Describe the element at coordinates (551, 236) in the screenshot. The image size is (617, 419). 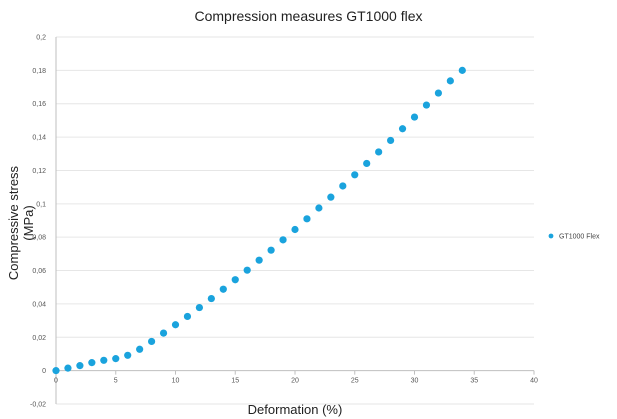
I see `legend-marker` at that location.